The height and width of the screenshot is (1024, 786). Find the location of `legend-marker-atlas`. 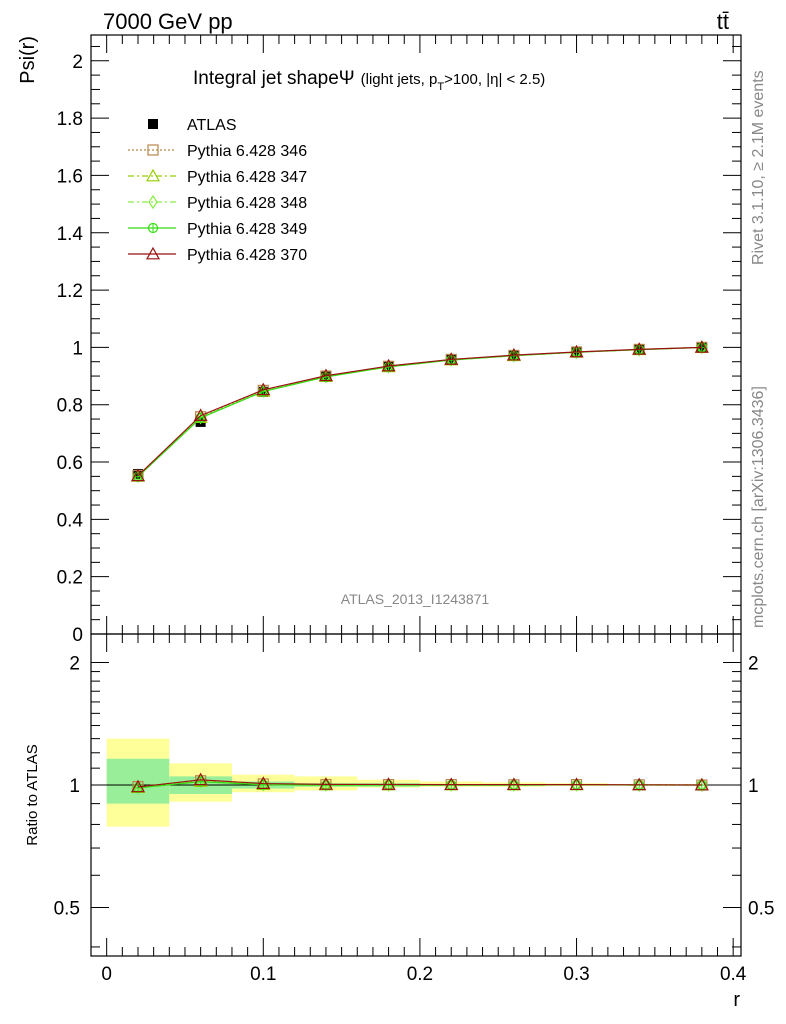

legend-marker-atlas is located at coordinates (153, 124).